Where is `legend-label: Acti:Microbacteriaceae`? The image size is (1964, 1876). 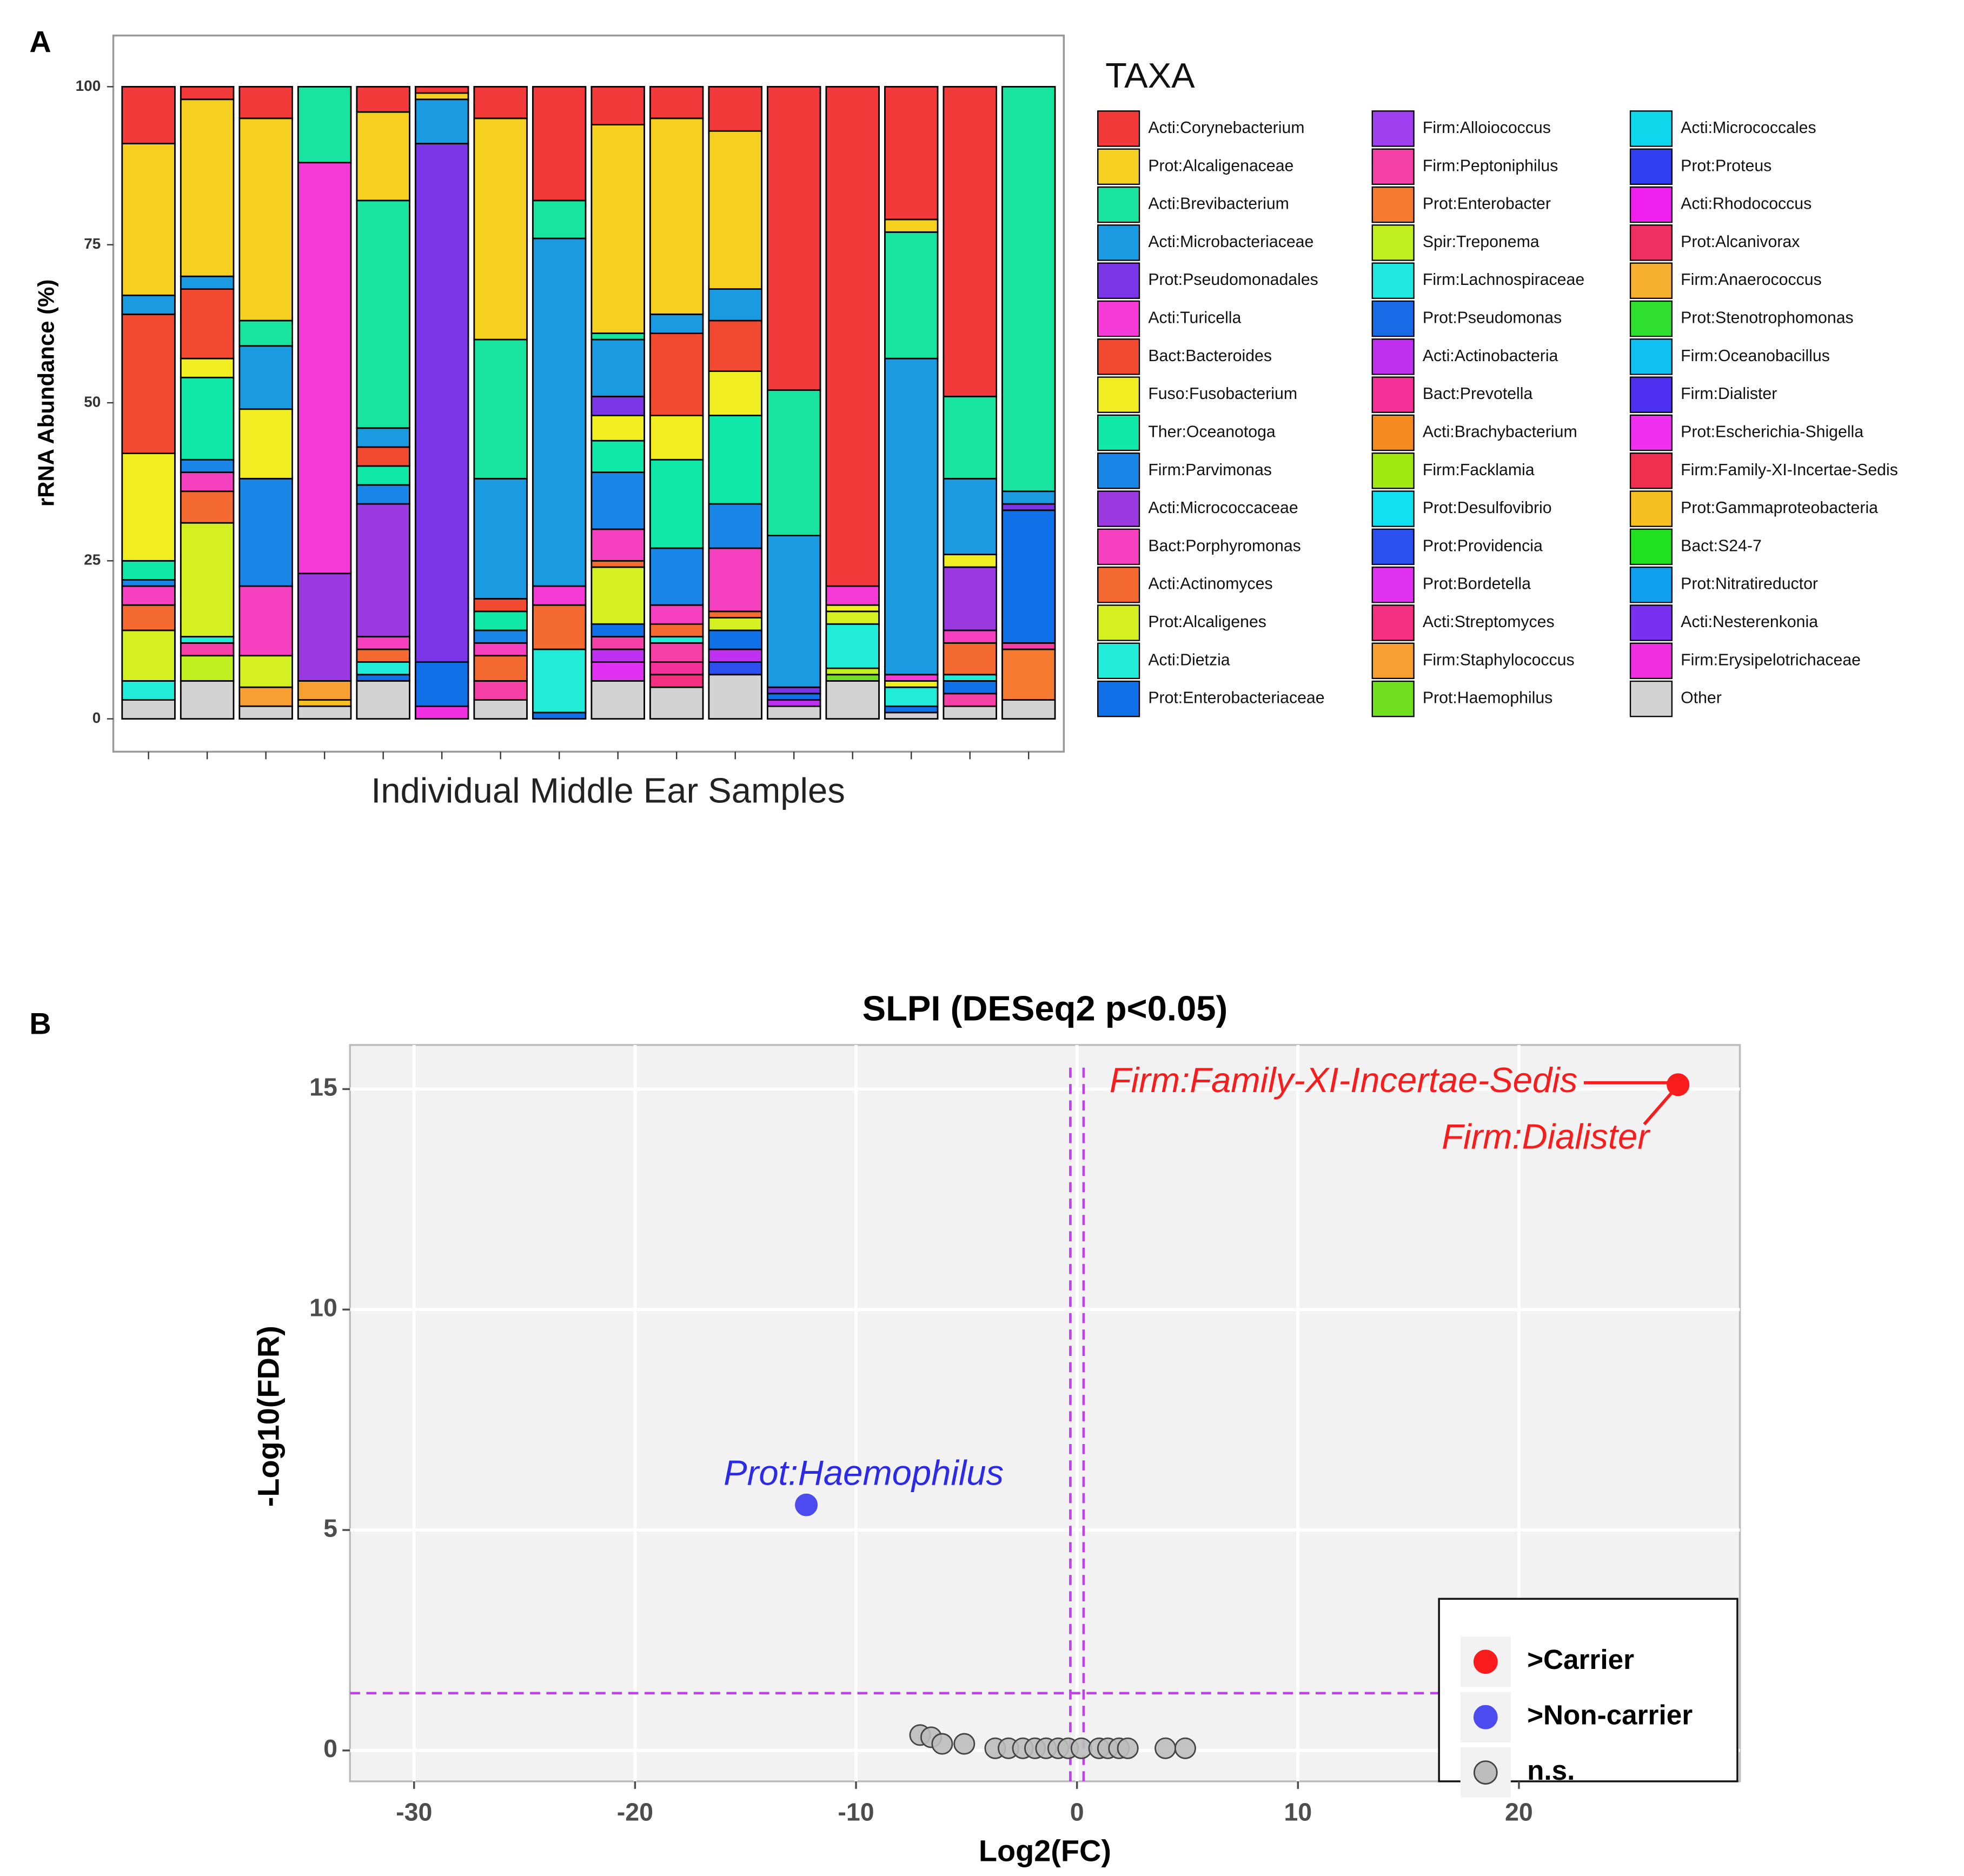
legend-label: Acti:Microbacteriaceae is located at coordinates (1230, 242).